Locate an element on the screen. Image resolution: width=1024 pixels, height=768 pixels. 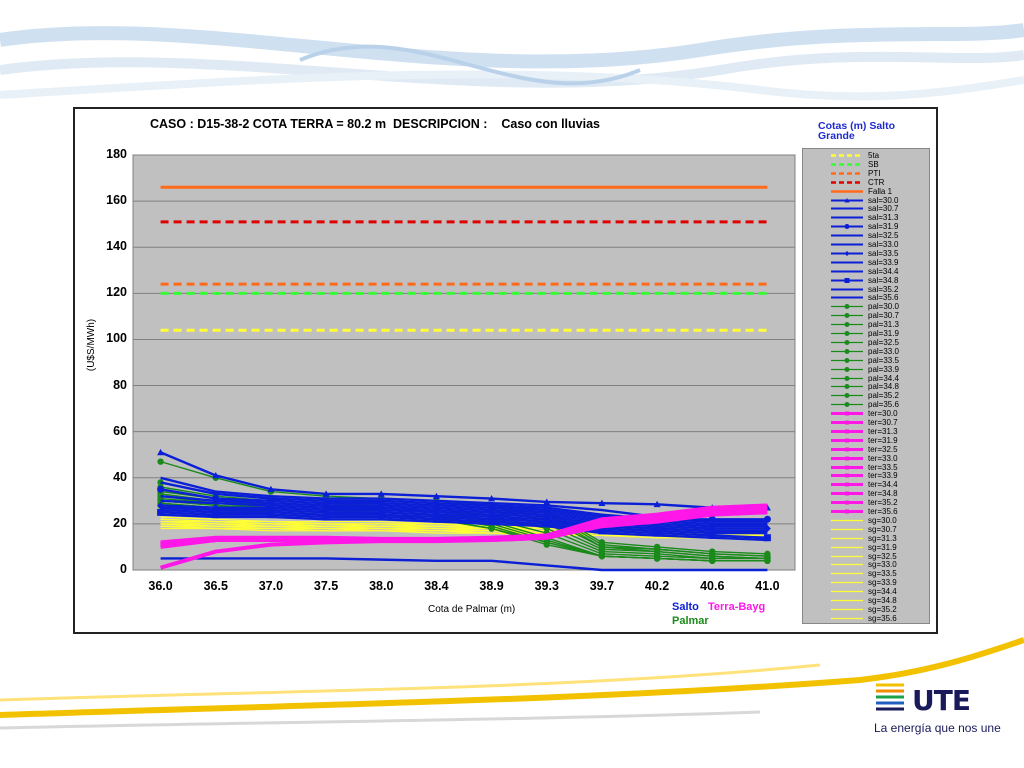
legend-label: sg=32.5 is located at coordinates (882, 556).